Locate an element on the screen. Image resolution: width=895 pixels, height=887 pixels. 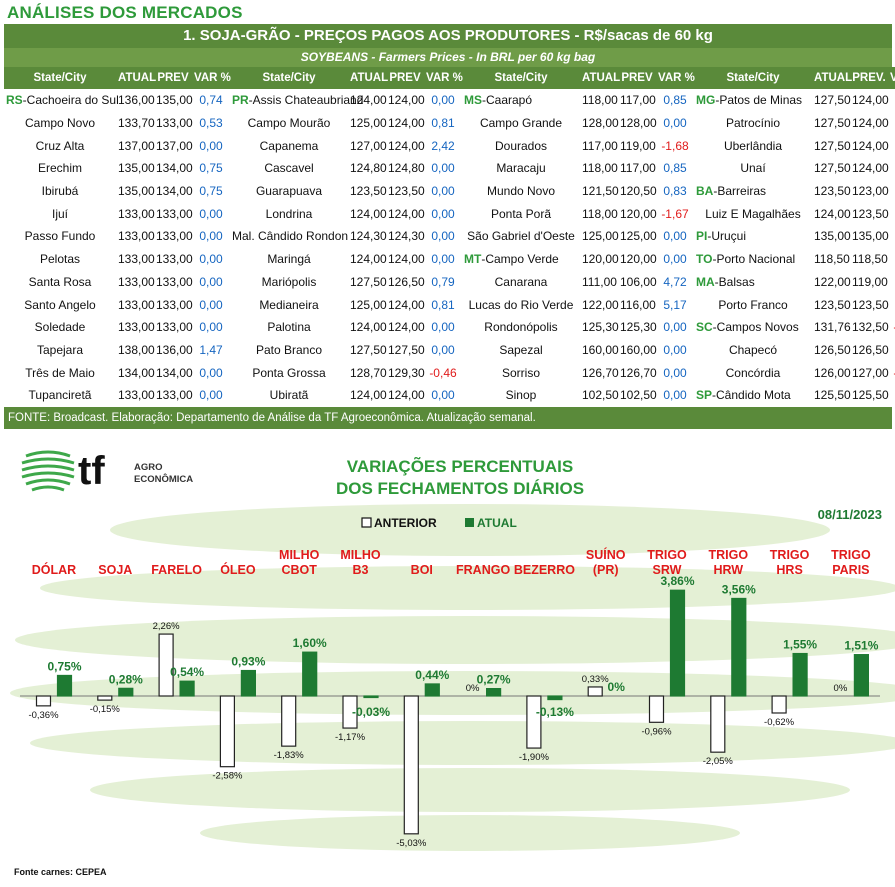
var-cell: 0,81 is located at coordinates (443, 304).